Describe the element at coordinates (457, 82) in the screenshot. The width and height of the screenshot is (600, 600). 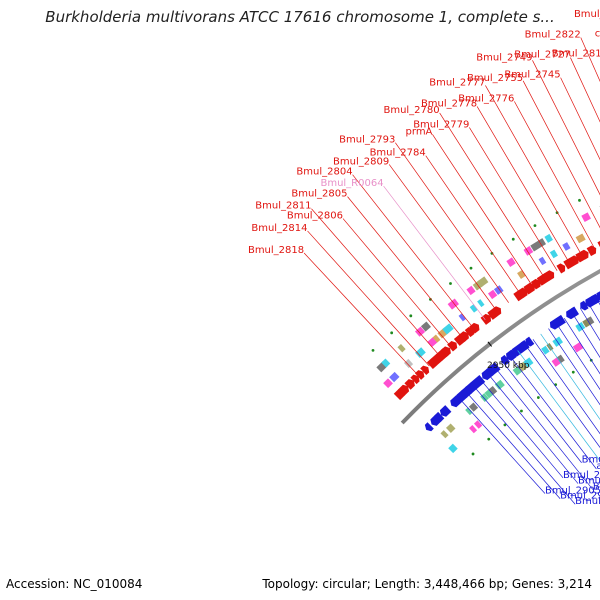
I see `gene-label: Bmul_2777` at that location.